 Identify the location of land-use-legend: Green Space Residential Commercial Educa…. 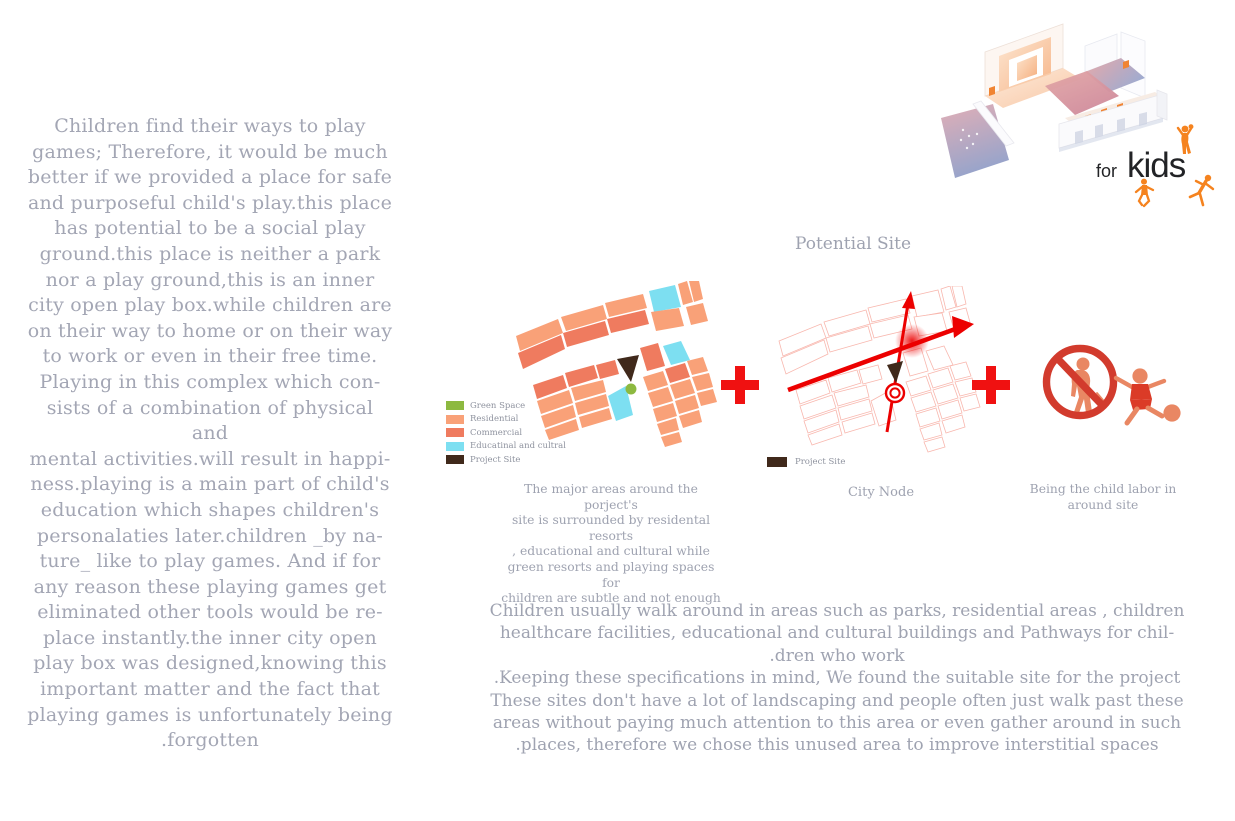
(506, 435).